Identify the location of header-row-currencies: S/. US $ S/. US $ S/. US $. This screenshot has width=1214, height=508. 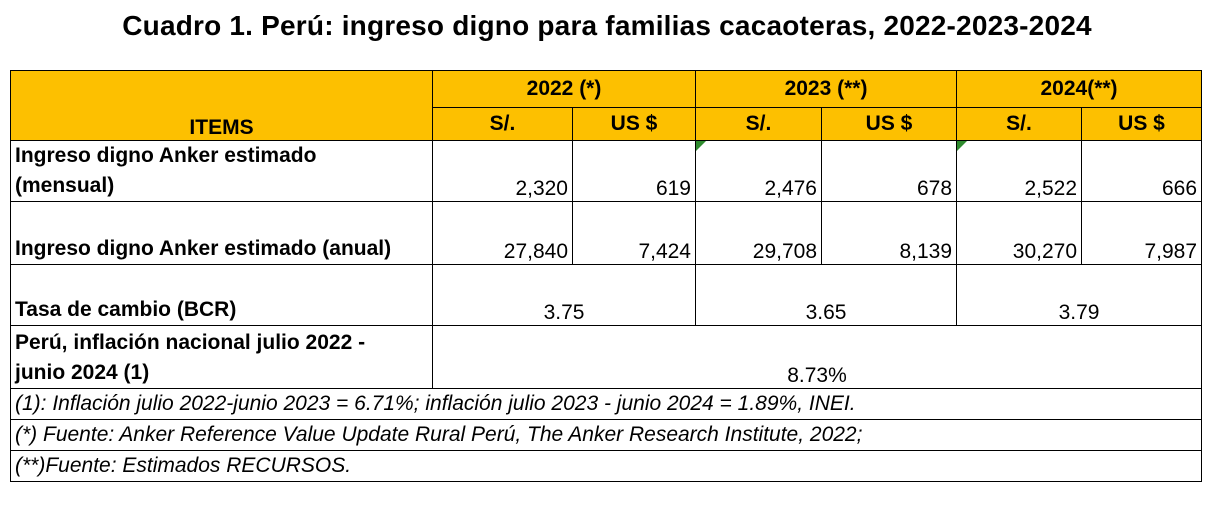
(607, 124).